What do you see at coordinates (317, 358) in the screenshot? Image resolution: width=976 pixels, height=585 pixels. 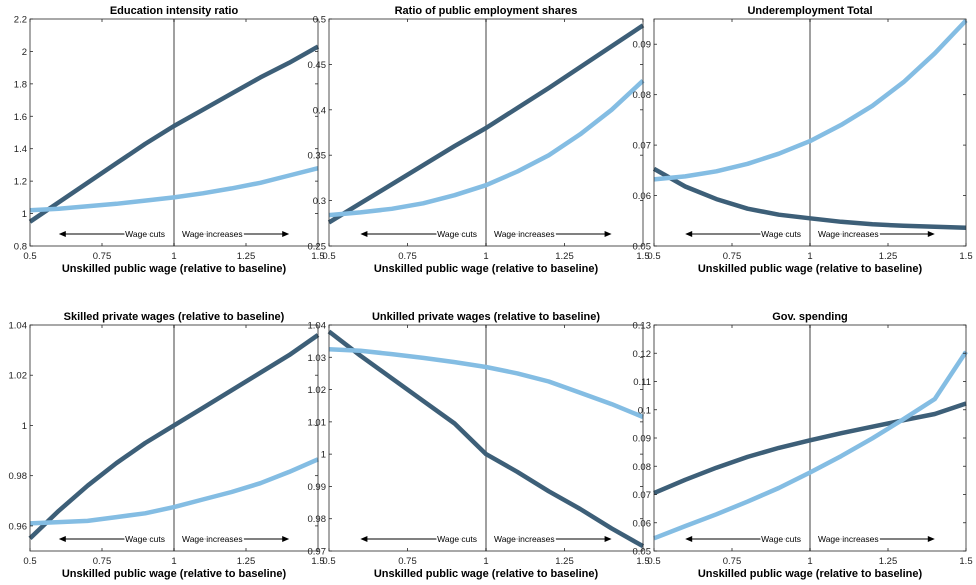 I see `y-tick-label: 1.03` at bounding box center [317, 358].